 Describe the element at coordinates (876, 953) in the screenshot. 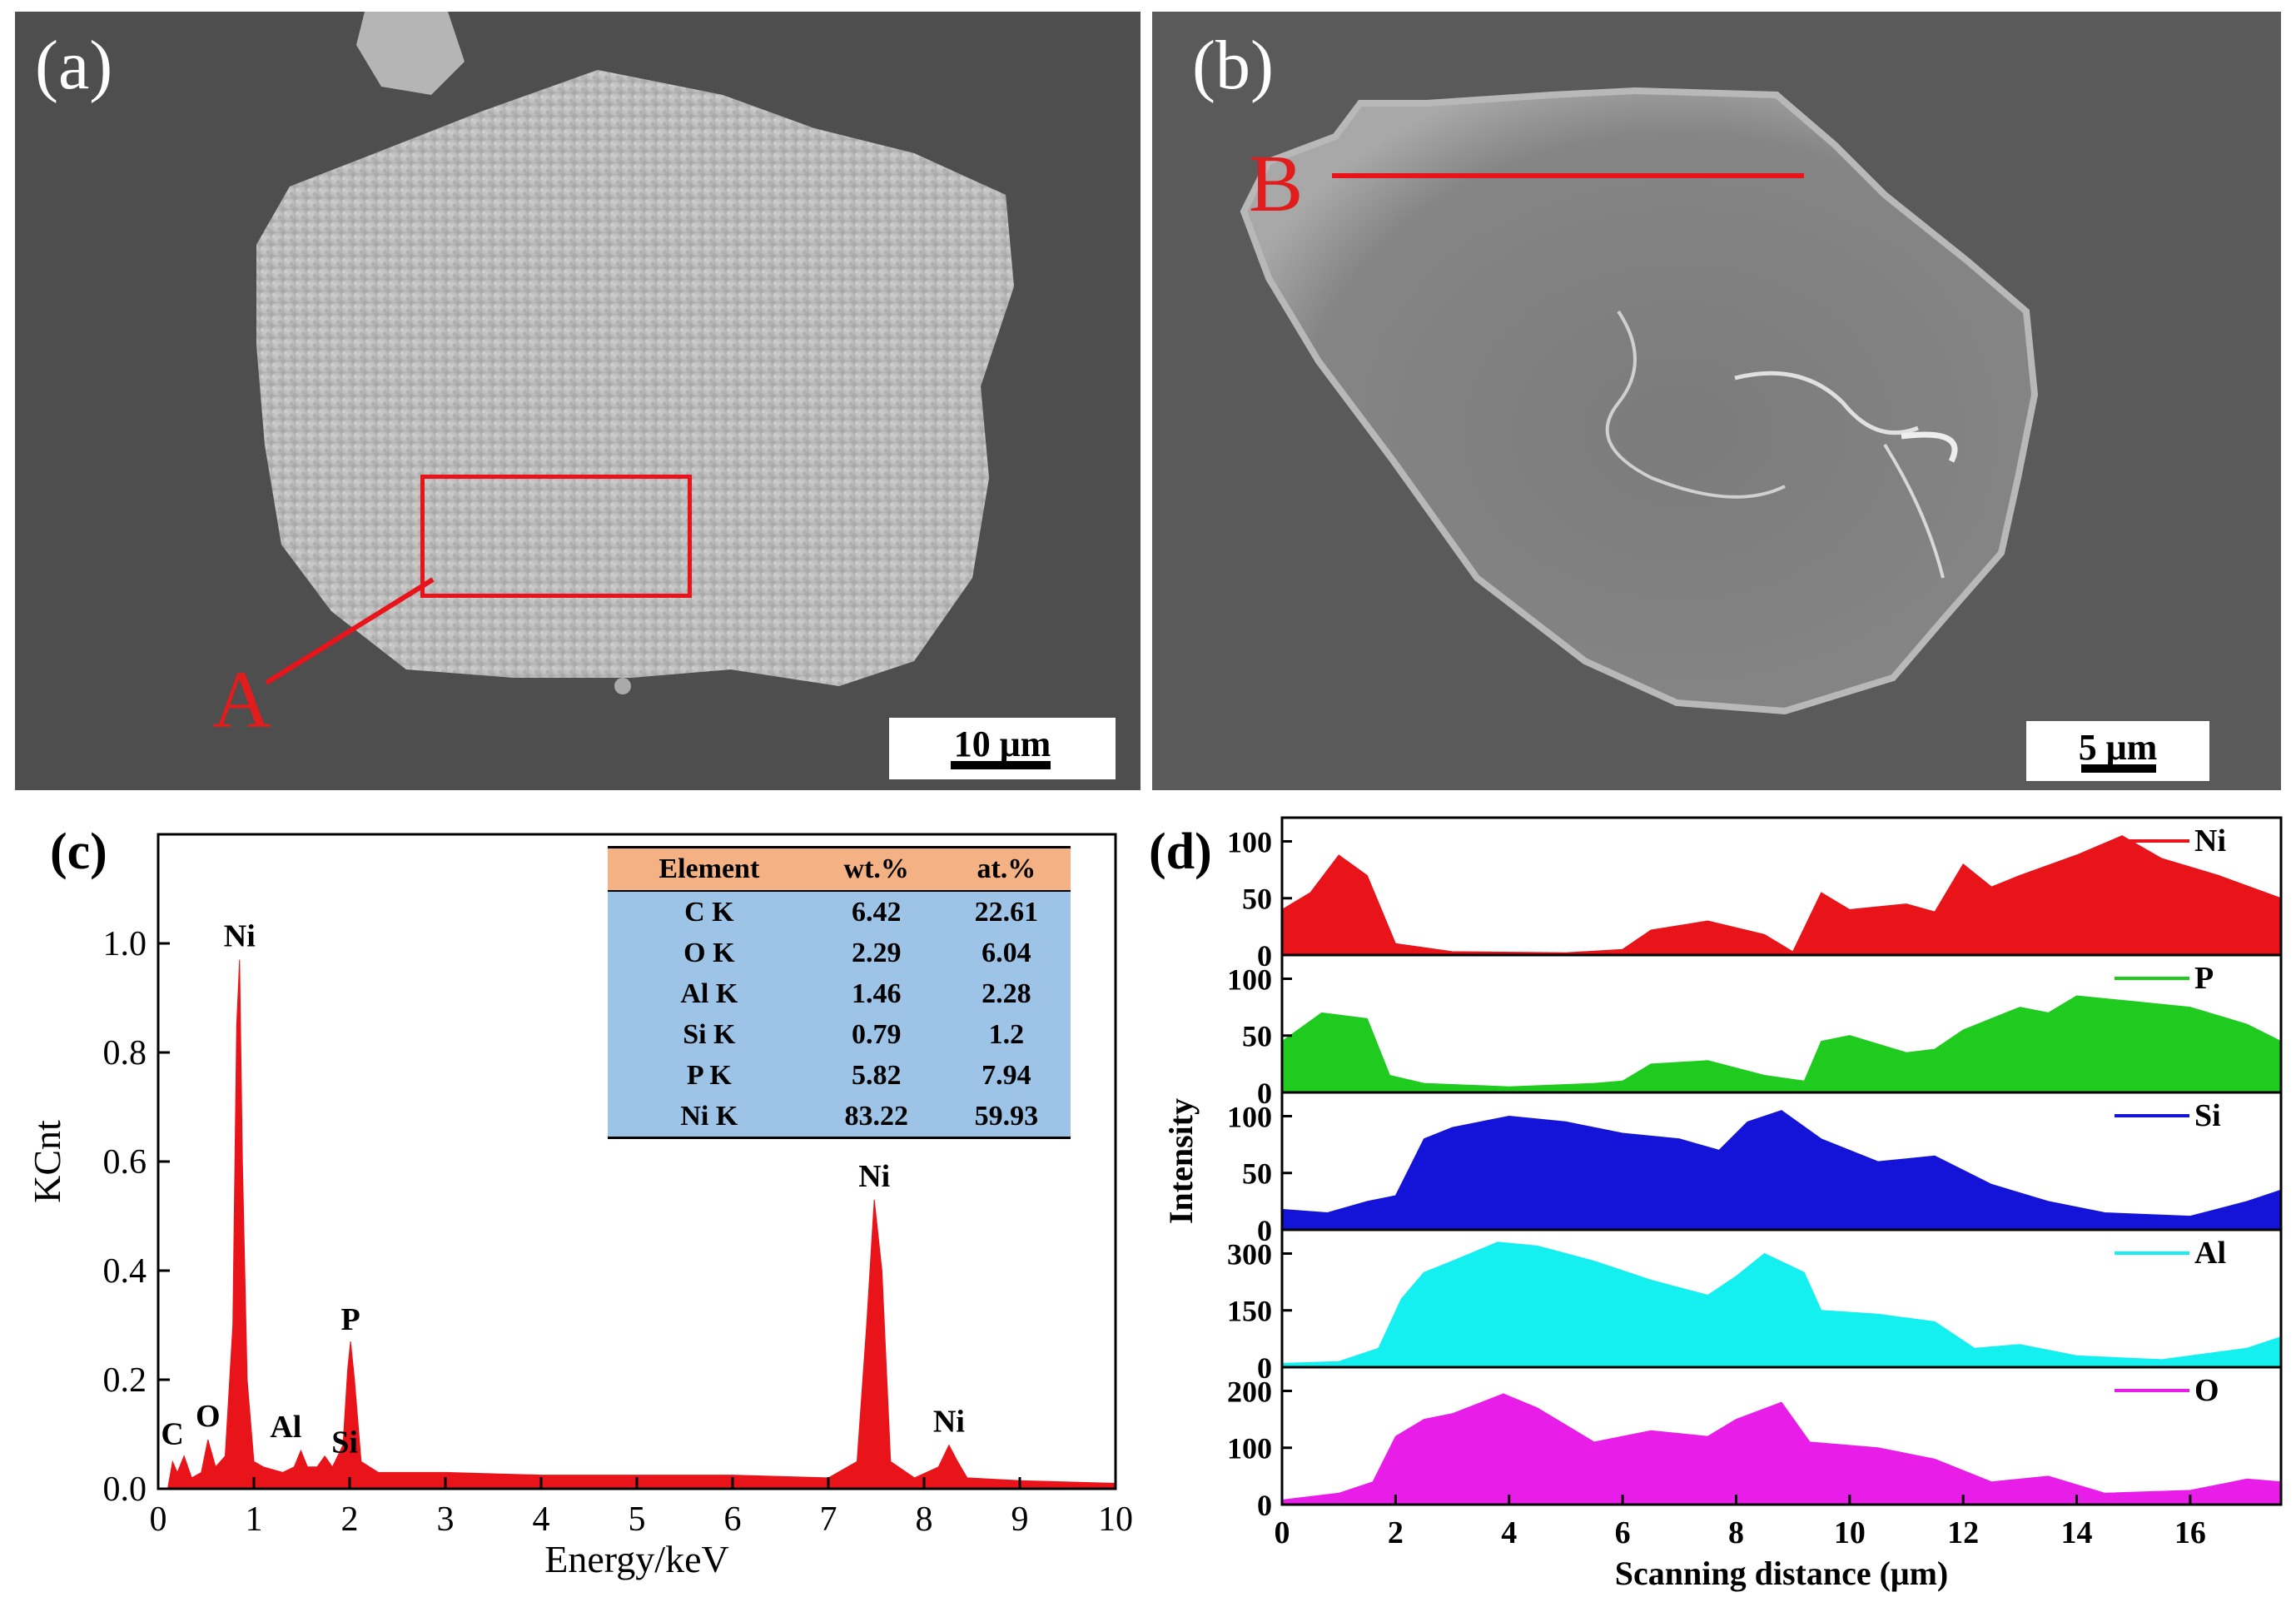

I see `table-cell: 2.29` at that location.